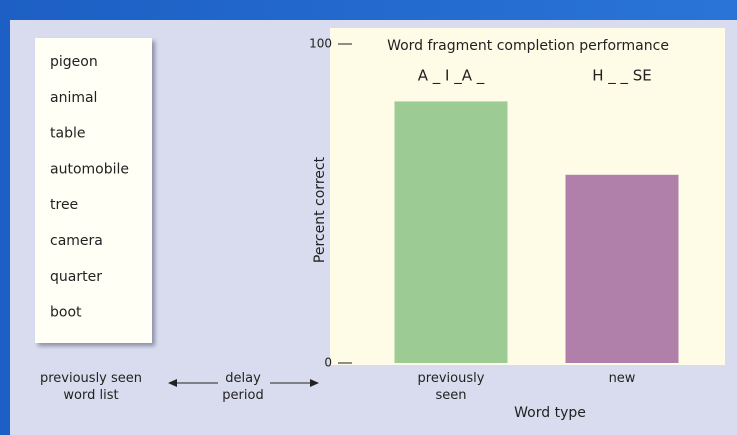  What do you see at coordinates (550, 413) in the screenshot?
I see `x-label: Word type` at bounding box center [550, 413].